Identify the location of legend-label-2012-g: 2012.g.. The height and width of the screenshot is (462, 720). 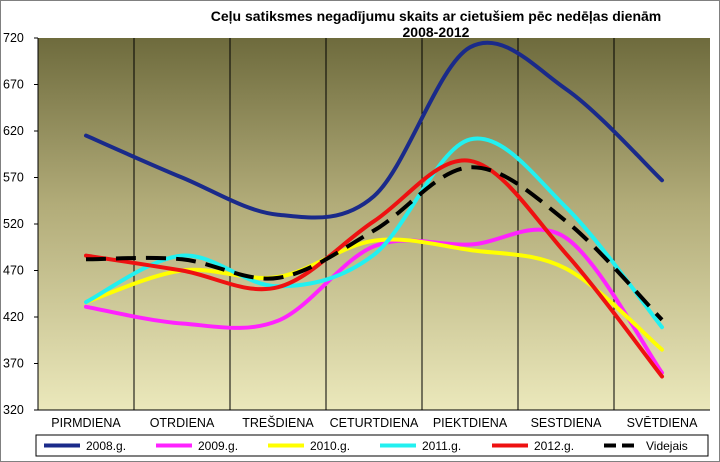
(554, 446).